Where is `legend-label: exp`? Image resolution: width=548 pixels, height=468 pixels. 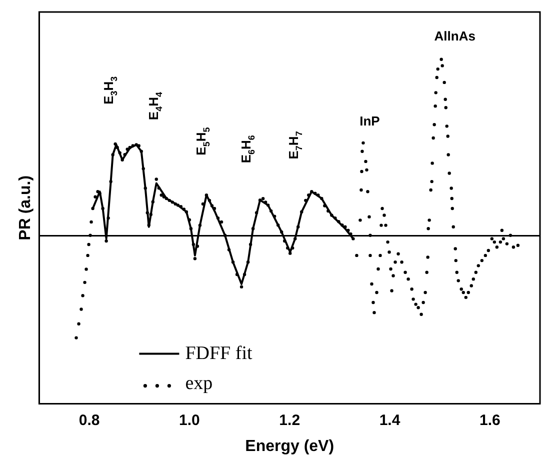 legend-label: exp is located at coordinates (199, 383).